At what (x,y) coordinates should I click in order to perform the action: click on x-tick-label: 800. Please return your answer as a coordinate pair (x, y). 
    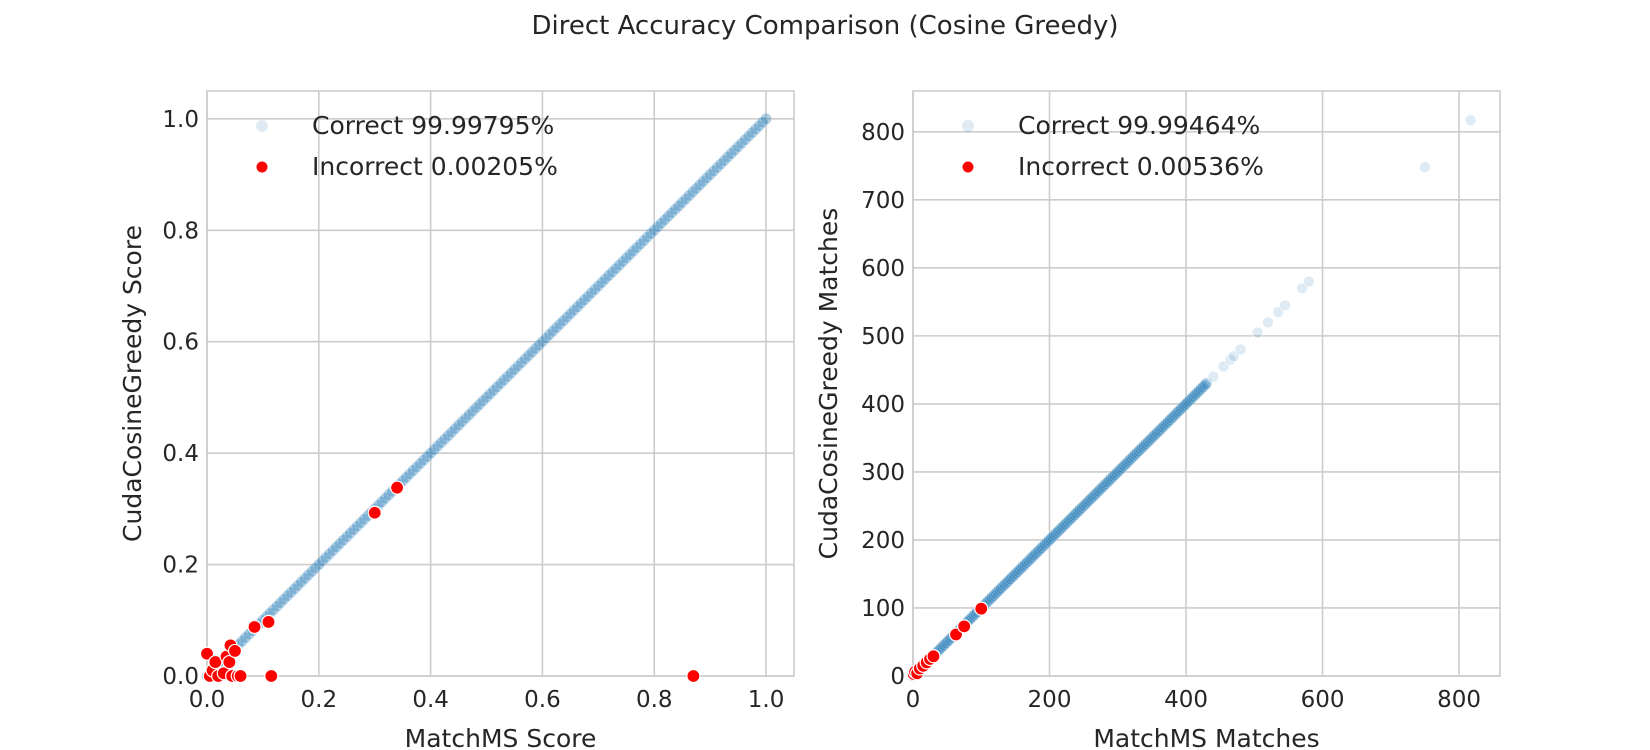
    Looking at the image, I should click on (1459, 700).